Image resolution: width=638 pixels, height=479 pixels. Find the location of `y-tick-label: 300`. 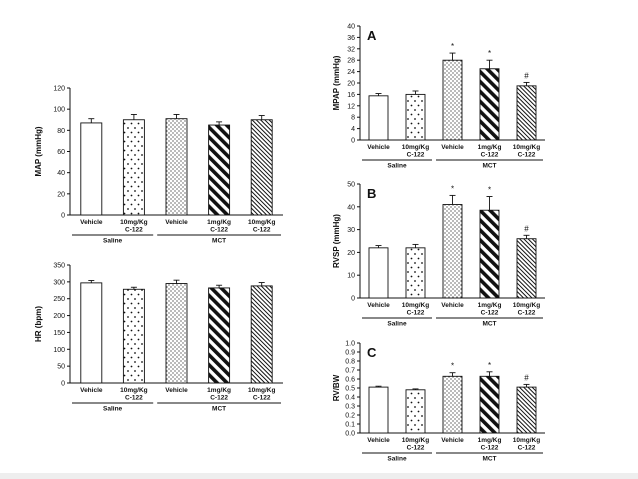

y-tick-label: 300 is located at coordinates (59, 282).